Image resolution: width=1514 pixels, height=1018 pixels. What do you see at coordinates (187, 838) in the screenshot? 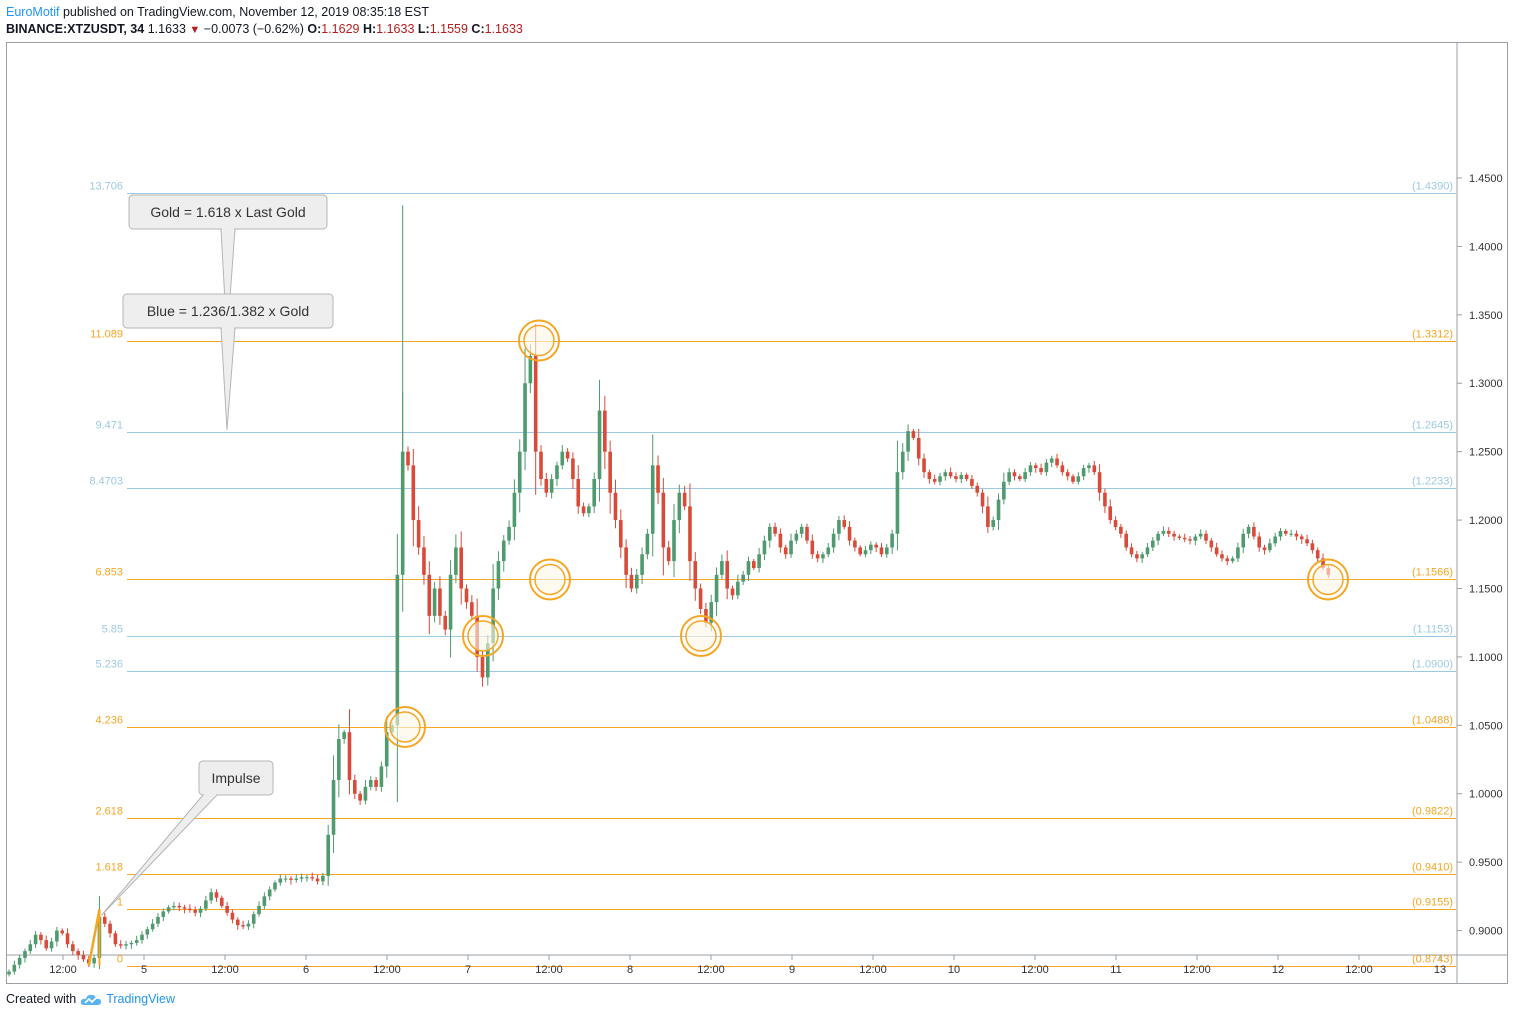
I see `callout-3: Impulse` at bounding box center [187, 838].